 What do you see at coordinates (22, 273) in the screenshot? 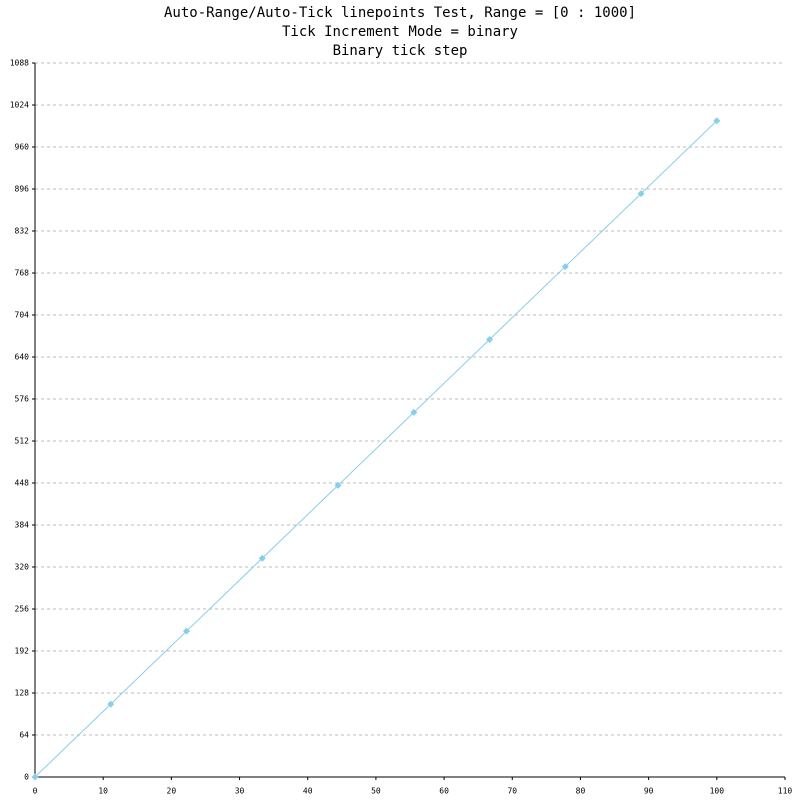
I see `y-tick-label: 768` at bounding box center [22, 273].